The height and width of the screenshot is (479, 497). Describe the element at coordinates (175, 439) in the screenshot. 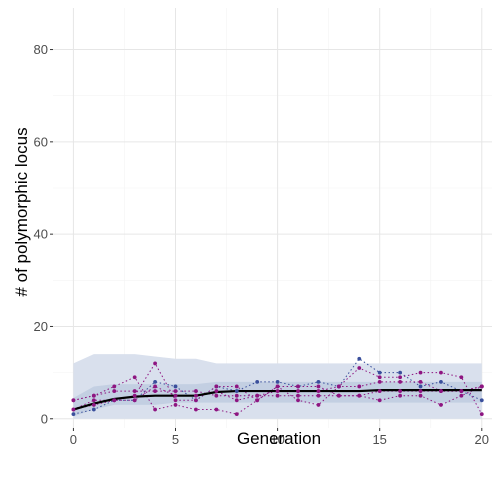

I see `x-tick-label: 5` at that location.